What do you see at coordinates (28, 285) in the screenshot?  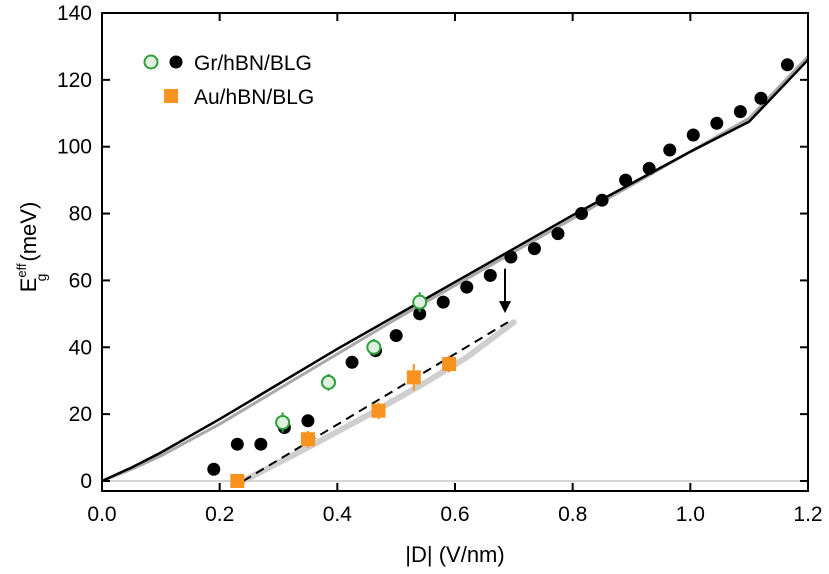 I see `y-axis-label-main: E` at bounding box center [28, 285].